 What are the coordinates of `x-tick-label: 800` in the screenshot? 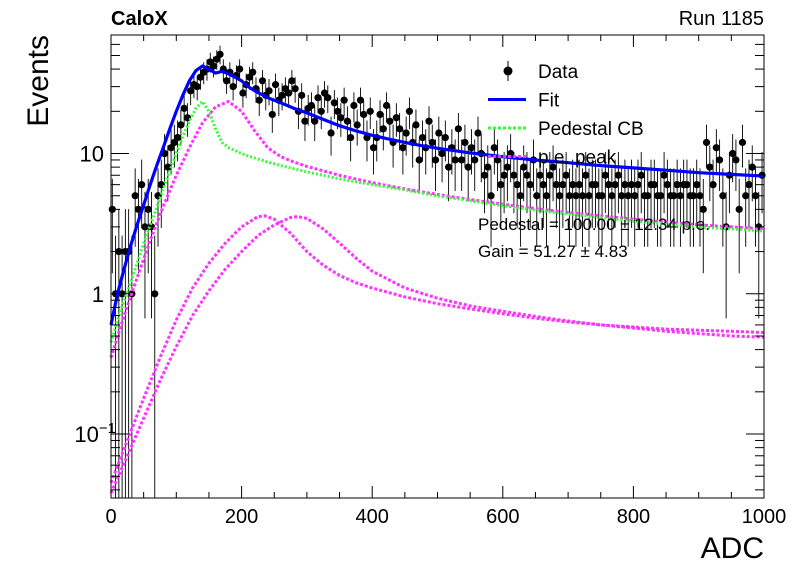 It's located at (633, 517).